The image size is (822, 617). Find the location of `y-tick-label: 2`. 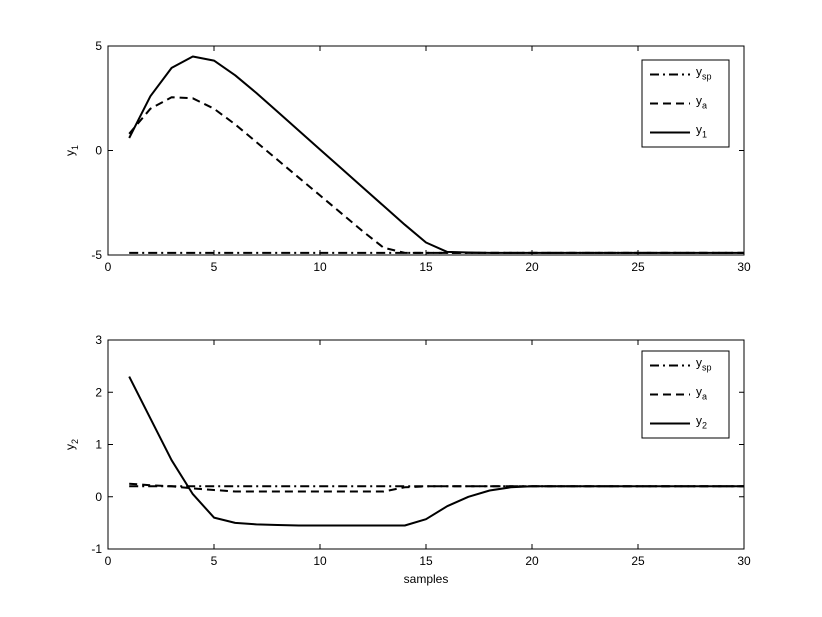

y-tick-label: 2 is located at coordinates (98, 392).